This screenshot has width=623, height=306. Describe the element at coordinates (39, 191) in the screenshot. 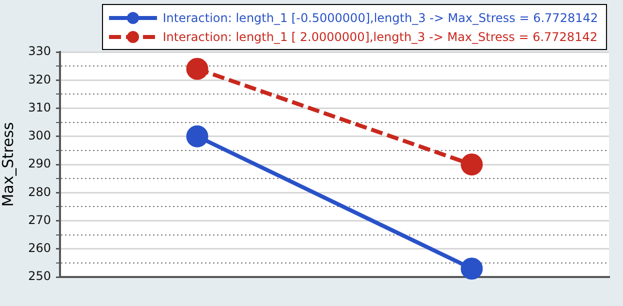

I see `y-tick-label: 280` at that location.